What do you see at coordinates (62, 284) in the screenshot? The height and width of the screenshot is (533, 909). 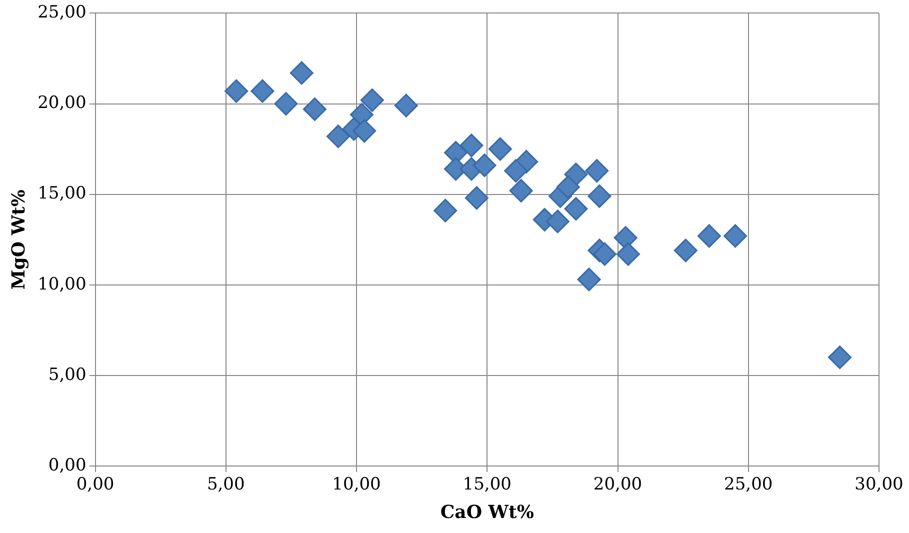 I see `y-tick-label: 10,00` at bounding box center [62, 284].